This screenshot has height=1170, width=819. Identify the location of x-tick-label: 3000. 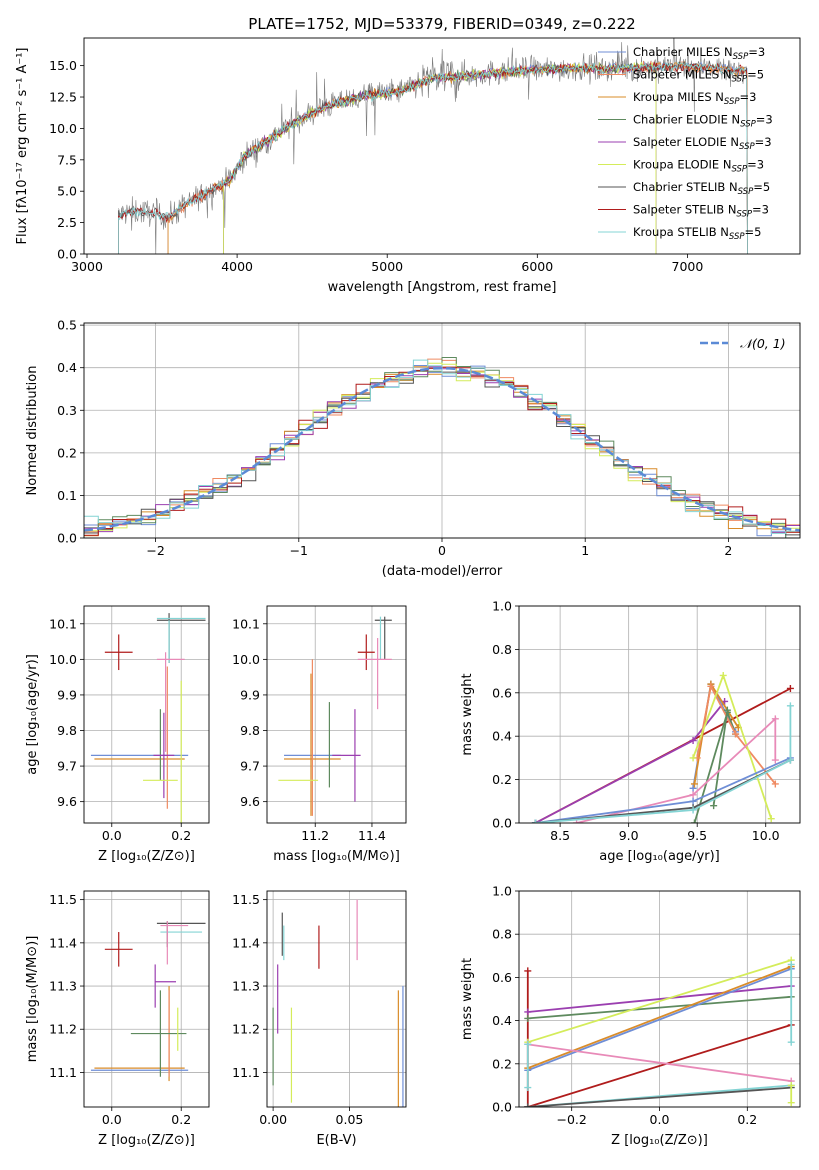
(87, 266).